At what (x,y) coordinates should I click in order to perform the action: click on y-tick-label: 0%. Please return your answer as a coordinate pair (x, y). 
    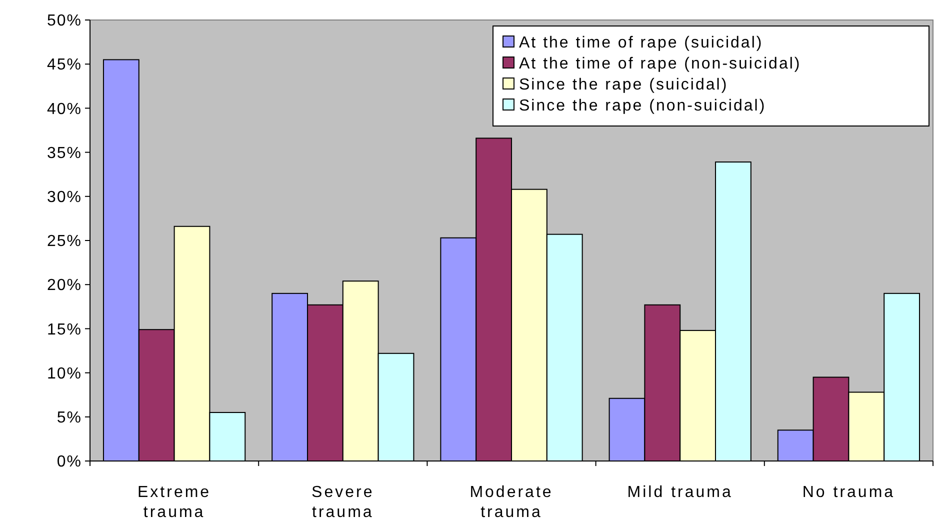
    Looking at the image, I should click on (69, 462).